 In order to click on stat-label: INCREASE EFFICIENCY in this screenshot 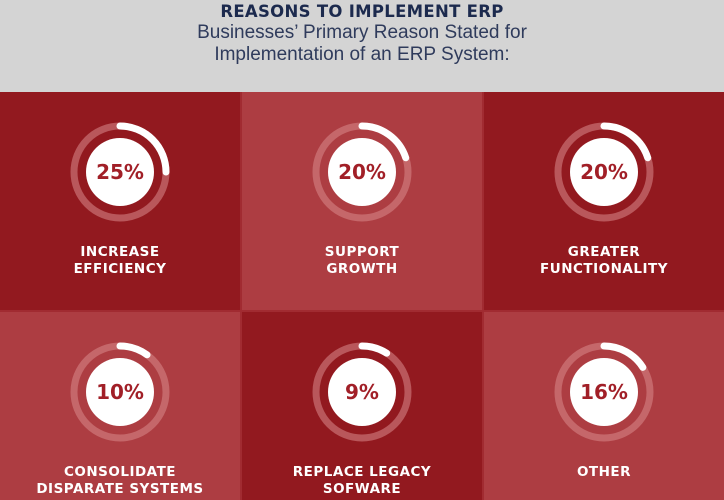, I will do `click(120, 261)`.